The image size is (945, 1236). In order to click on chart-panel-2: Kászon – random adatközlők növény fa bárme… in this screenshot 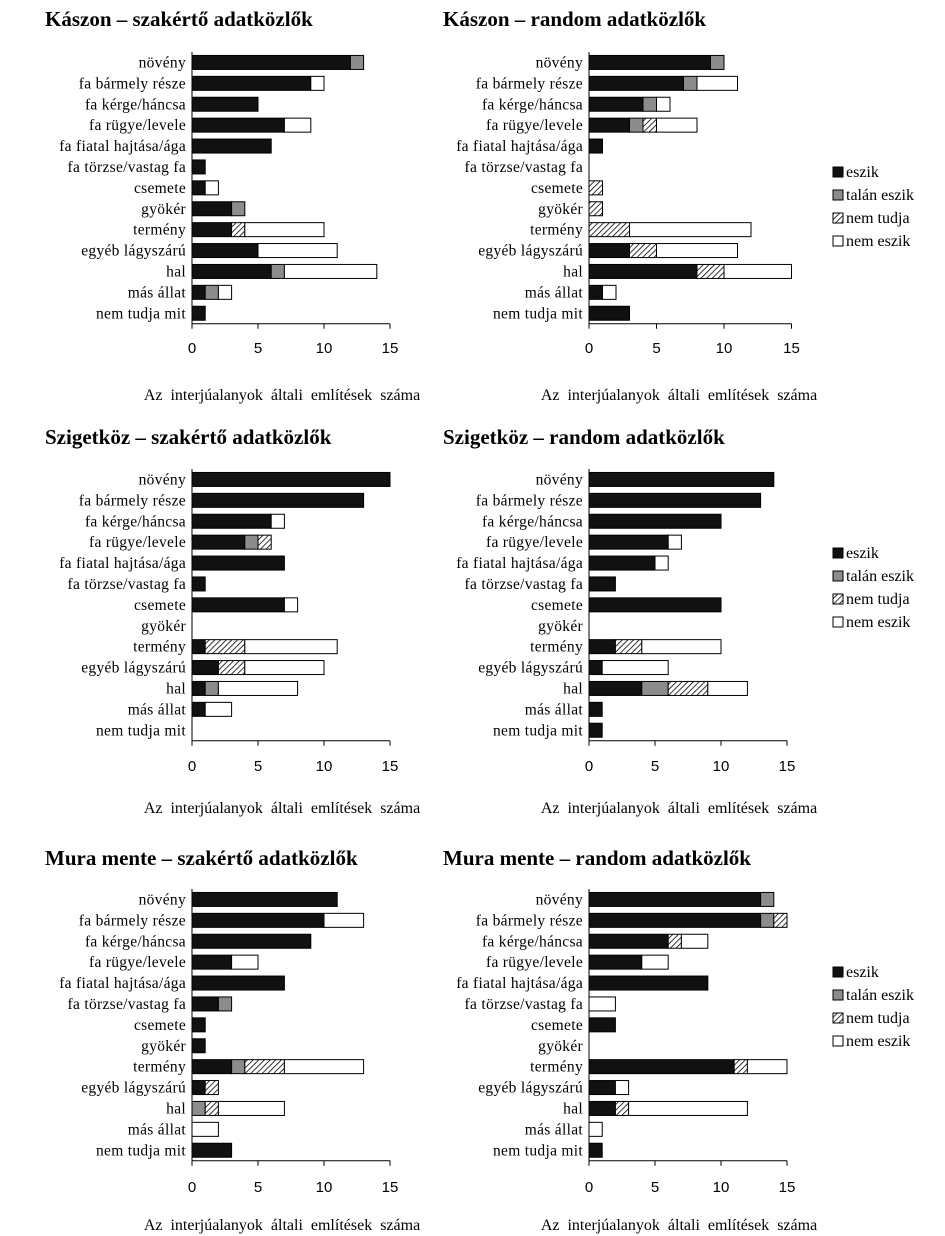, I will do `click(630, 205)`.